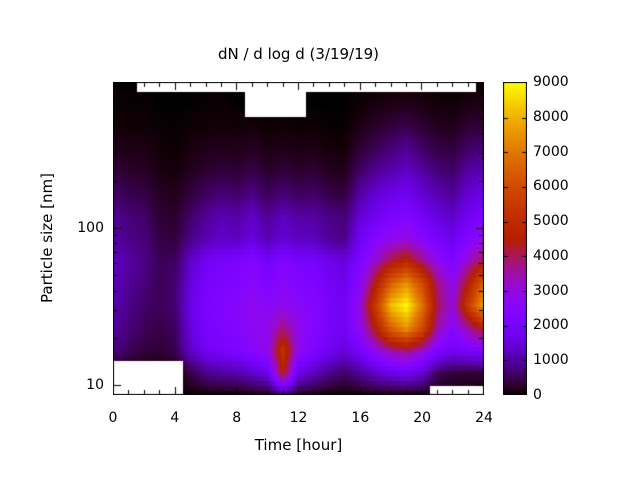  I want to click on colorbar-tick-label-5000: 5000, so click(551, 221).